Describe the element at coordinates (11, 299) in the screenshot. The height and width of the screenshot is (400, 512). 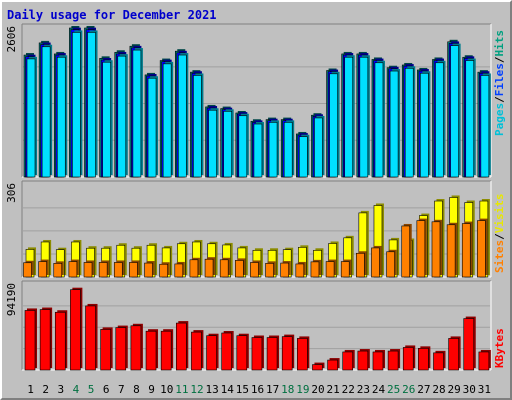
I see `ytick-kbytes: 94190` at that location.